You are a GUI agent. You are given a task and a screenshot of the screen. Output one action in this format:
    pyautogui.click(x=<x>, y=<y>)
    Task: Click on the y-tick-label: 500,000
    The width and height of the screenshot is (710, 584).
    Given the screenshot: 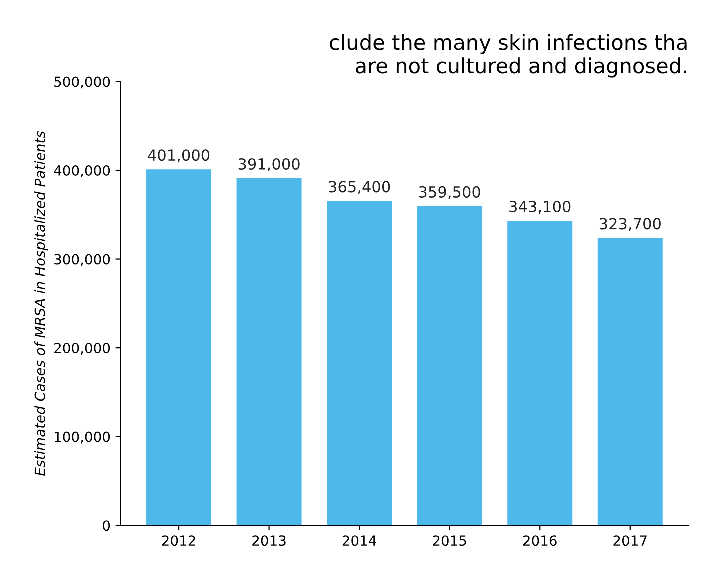 What is the action you would take?
    pyautogui.click(x=82, y=82)
    